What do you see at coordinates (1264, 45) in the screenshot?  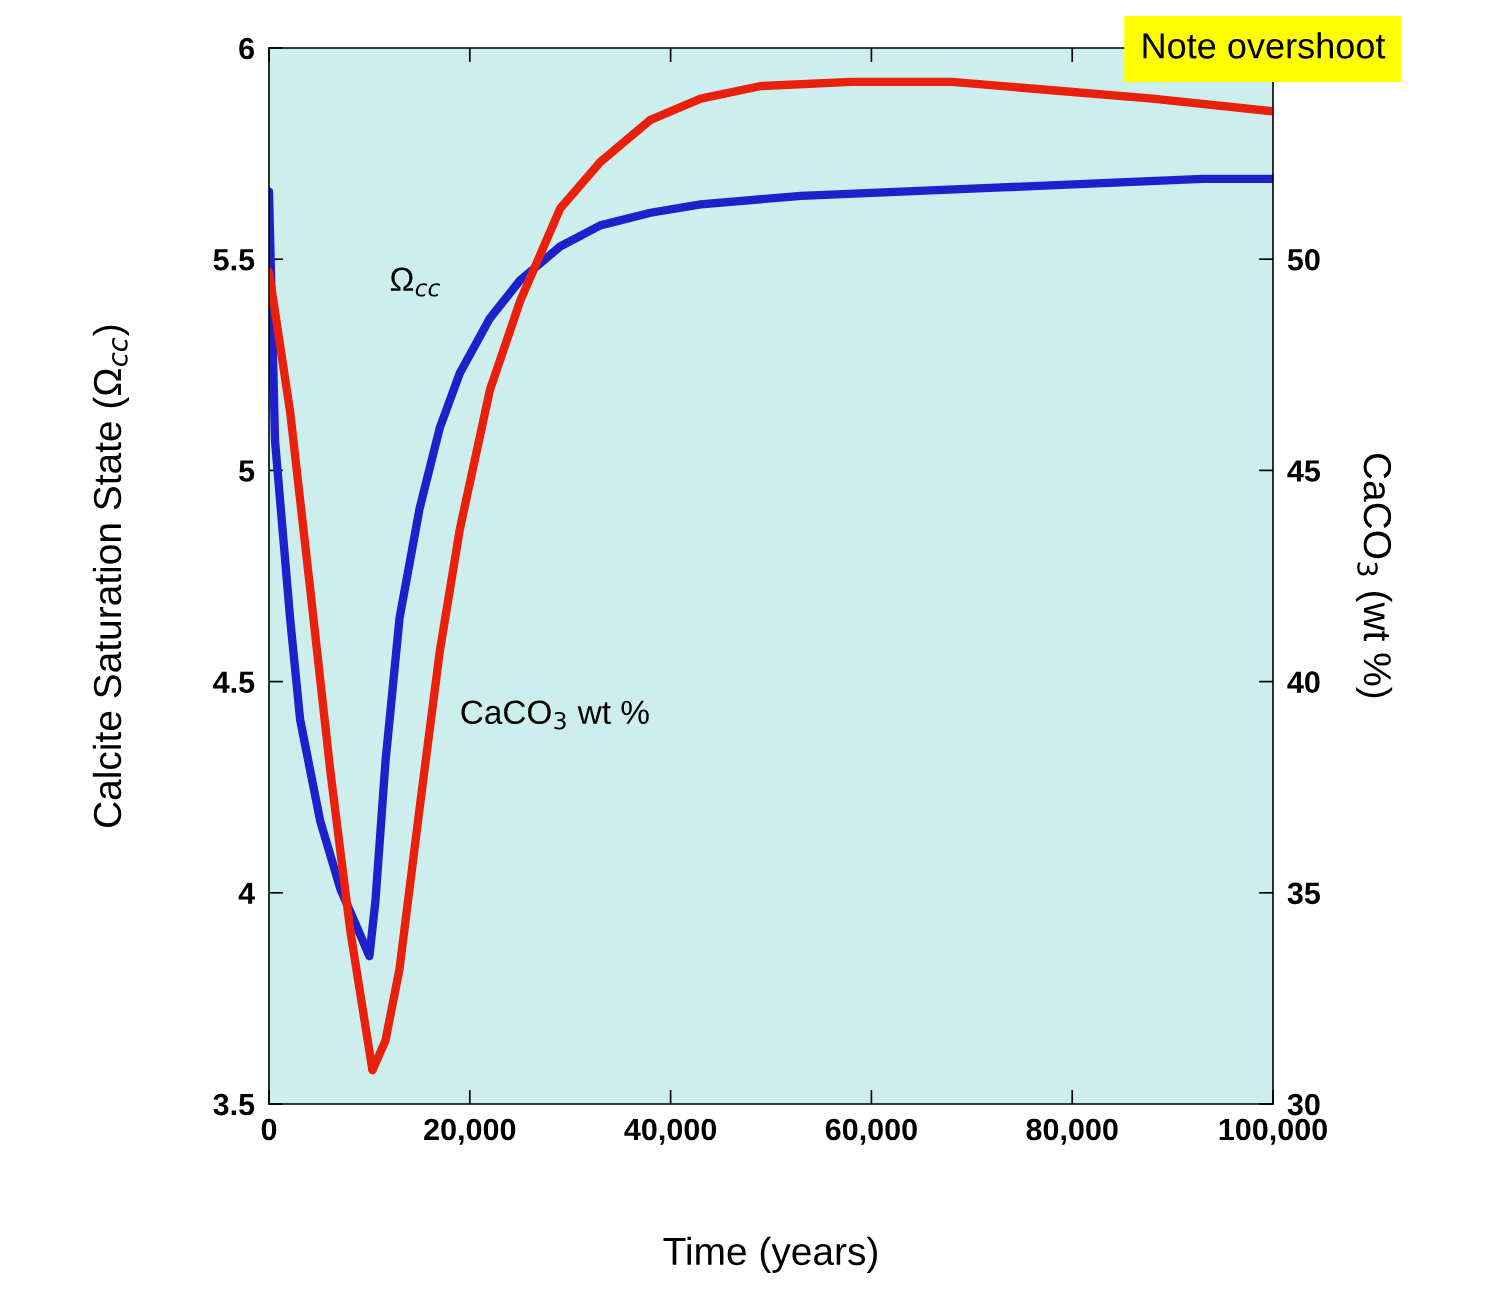 I see `annotation: Note overshoot` at bounding box center [1264, 45].